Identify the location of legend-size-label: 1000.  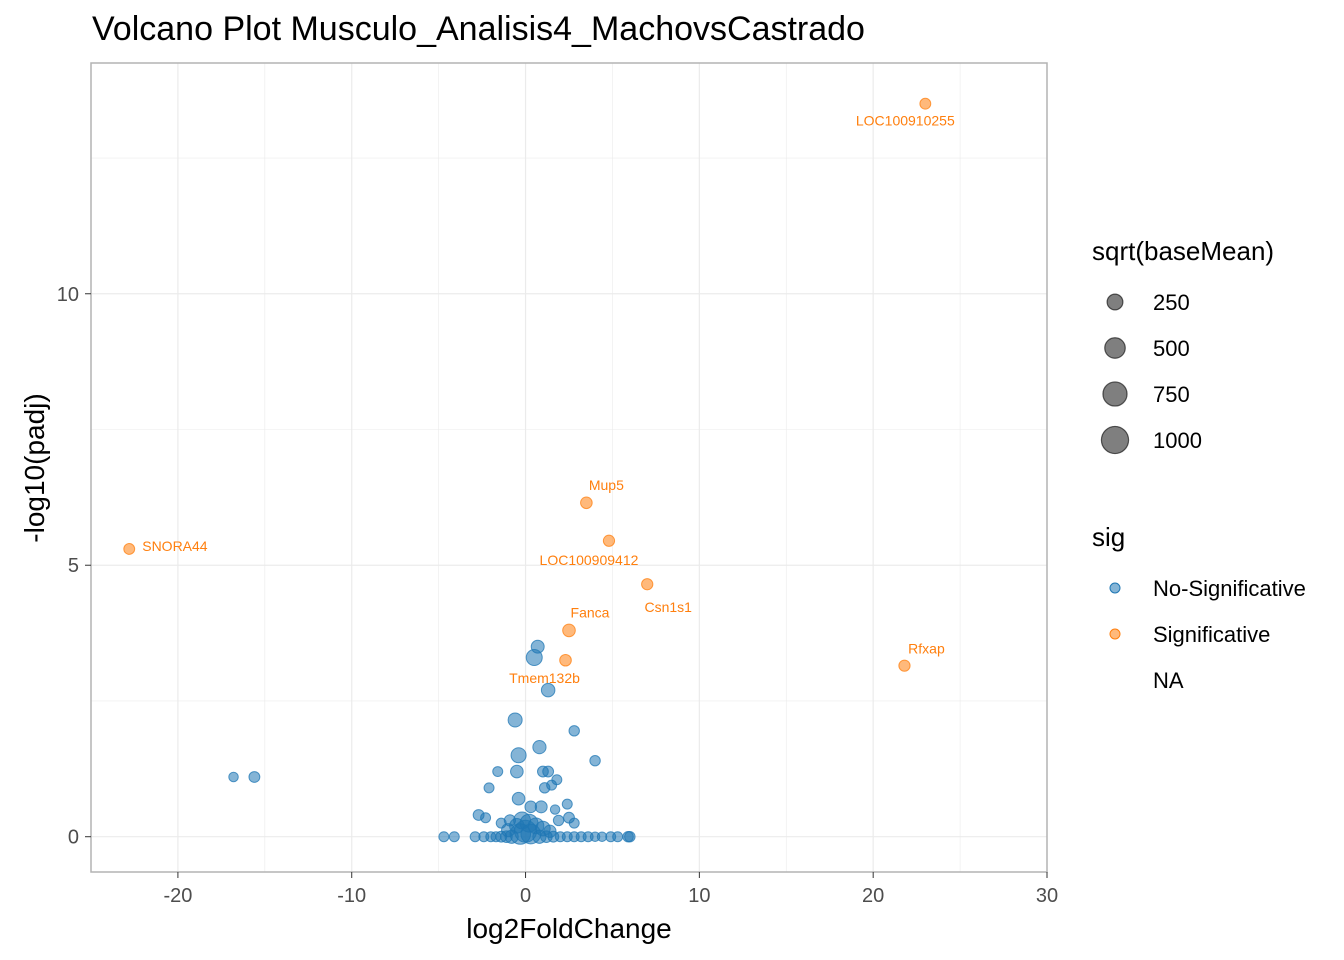
(1177, 440).